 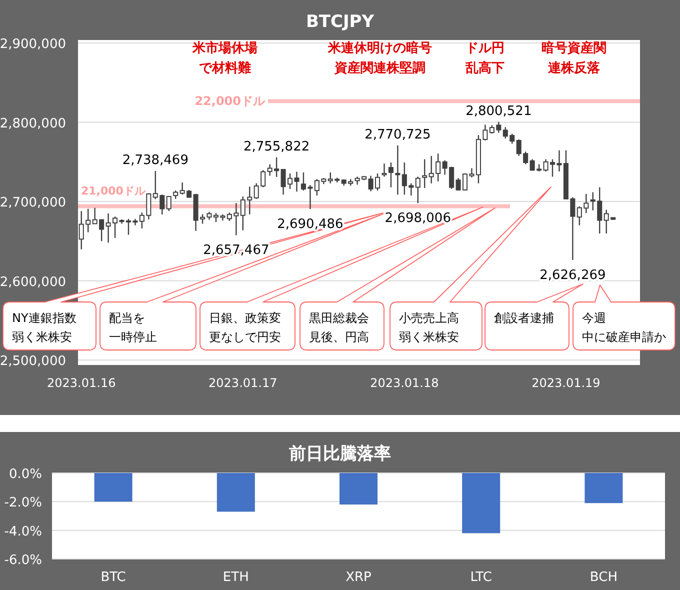 I want to click on annotation: ドル円乱高下, so click(x=484, y=58).